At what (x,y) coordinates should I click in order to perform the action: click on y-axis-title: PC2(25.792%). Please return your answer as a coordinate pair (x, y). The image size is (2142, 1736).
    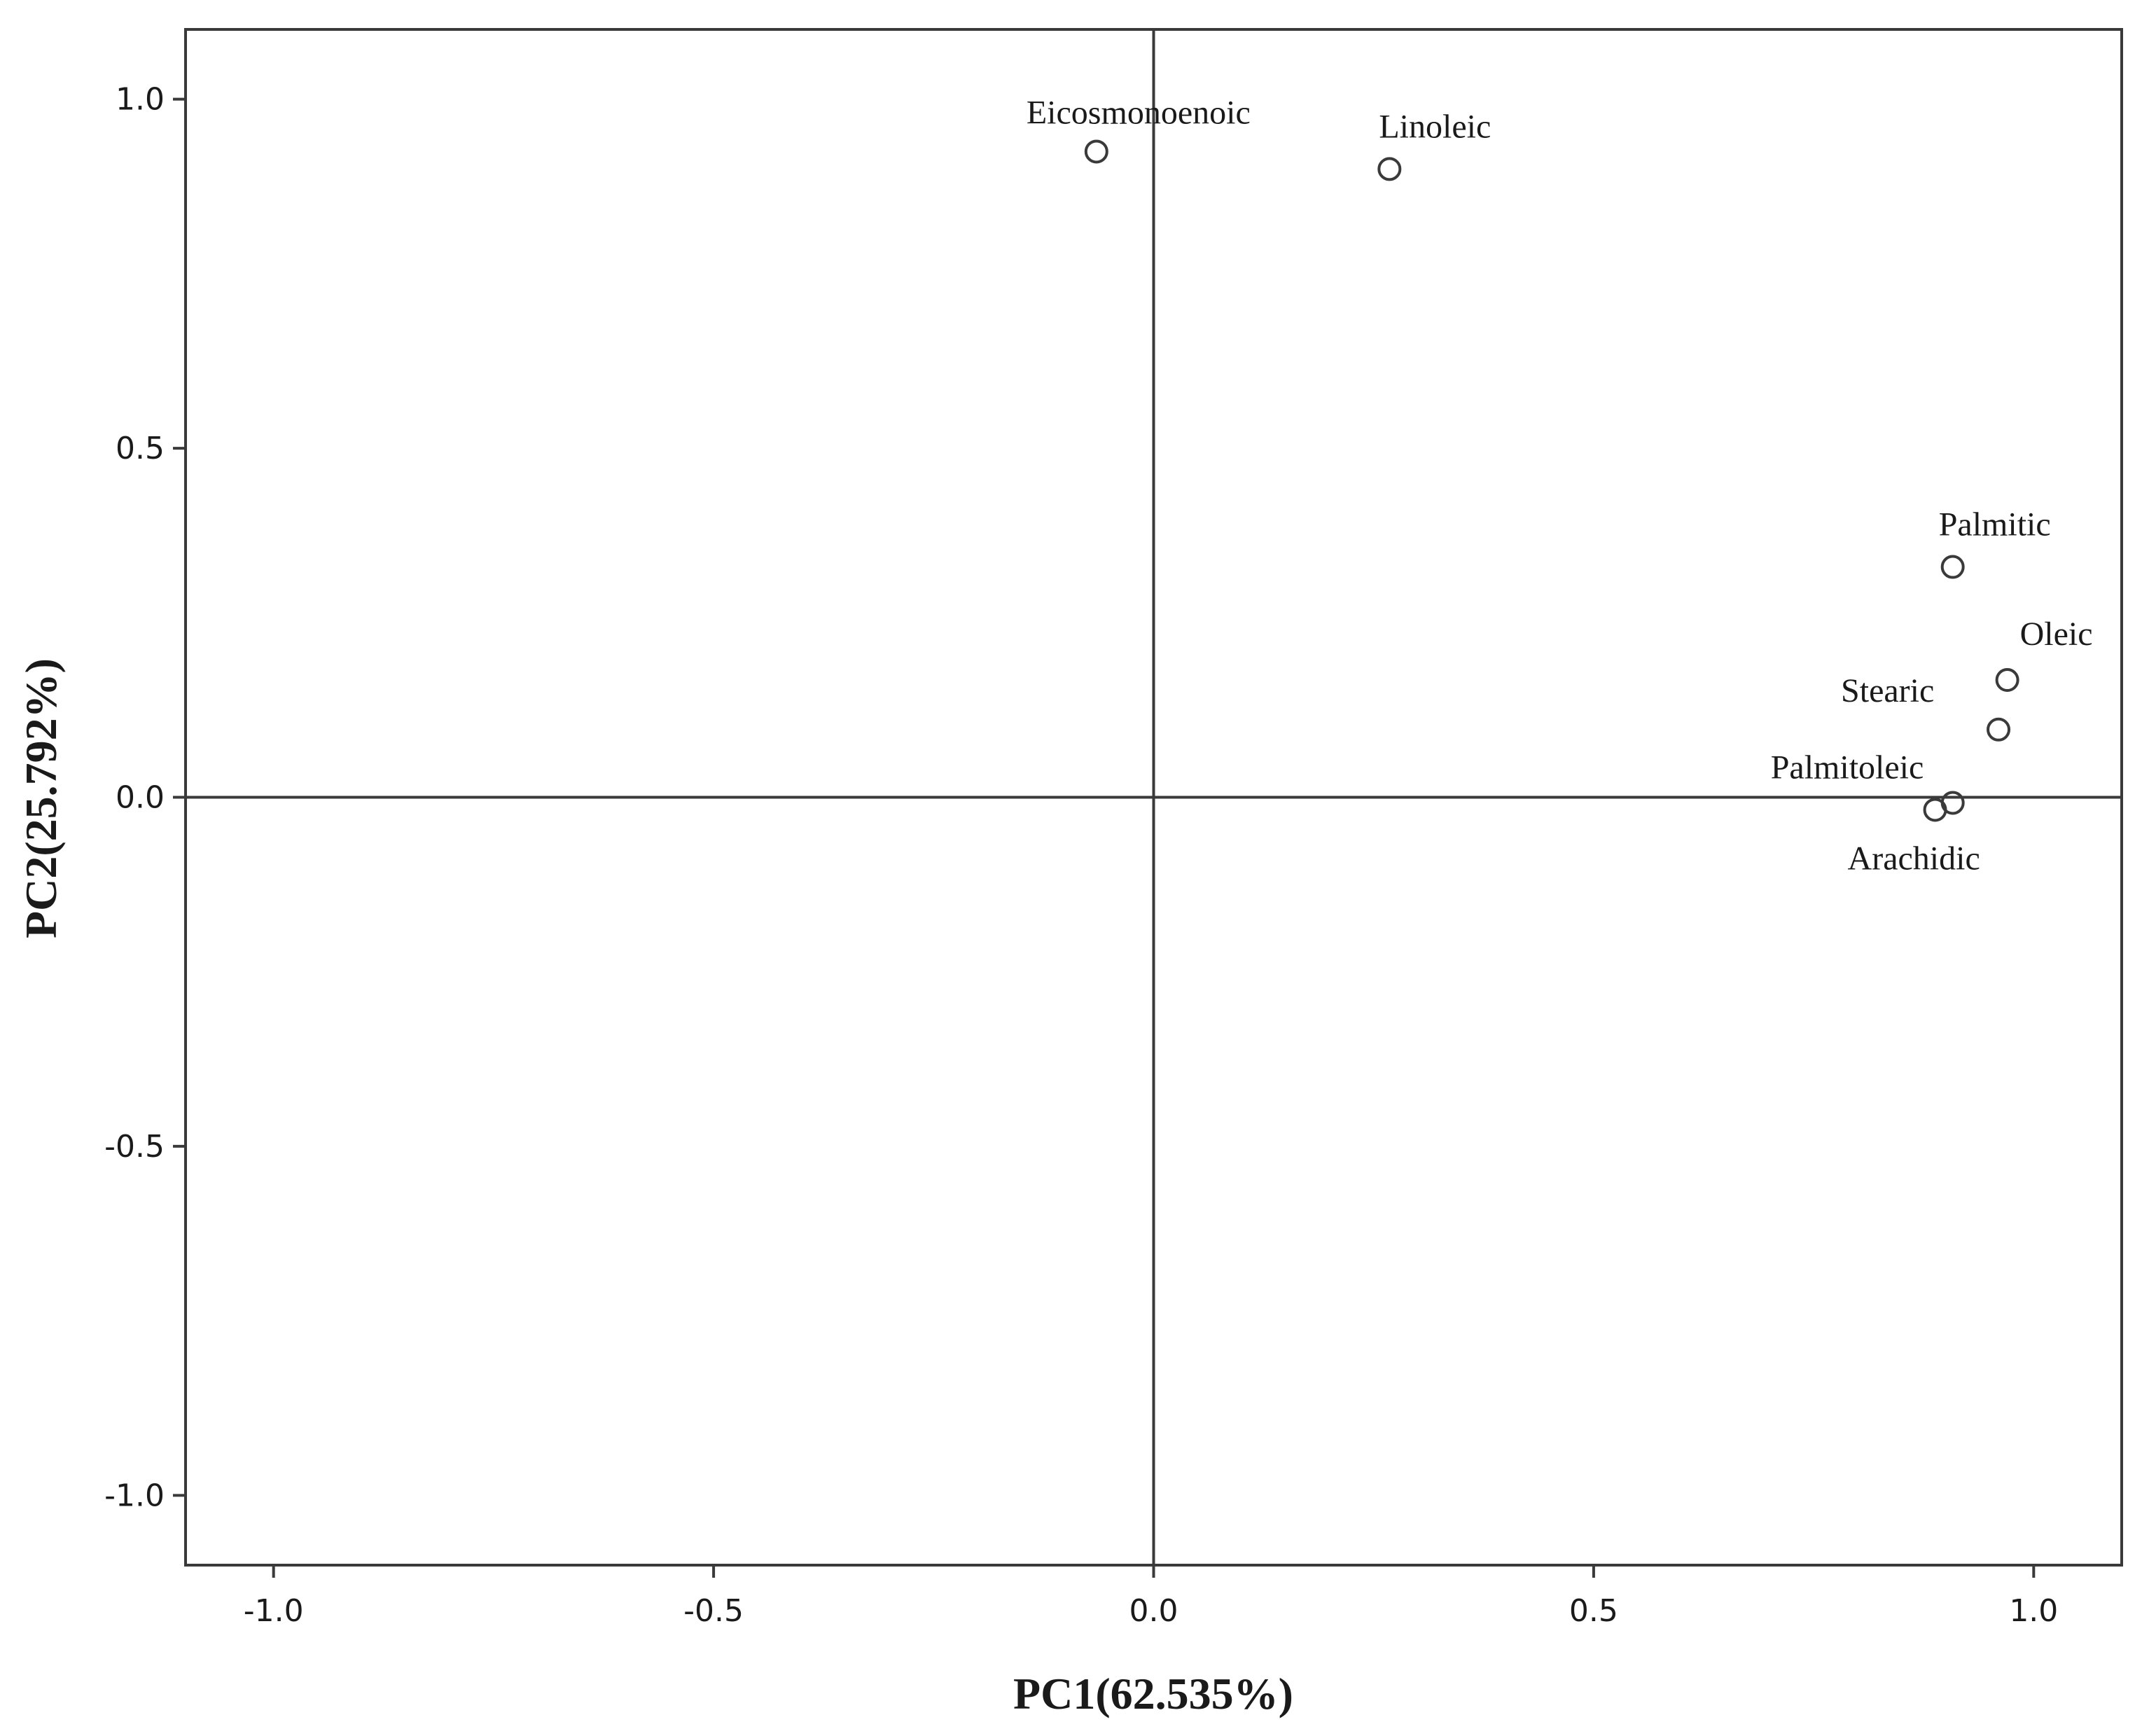
    Looking at the image, I should click on (41, 798).